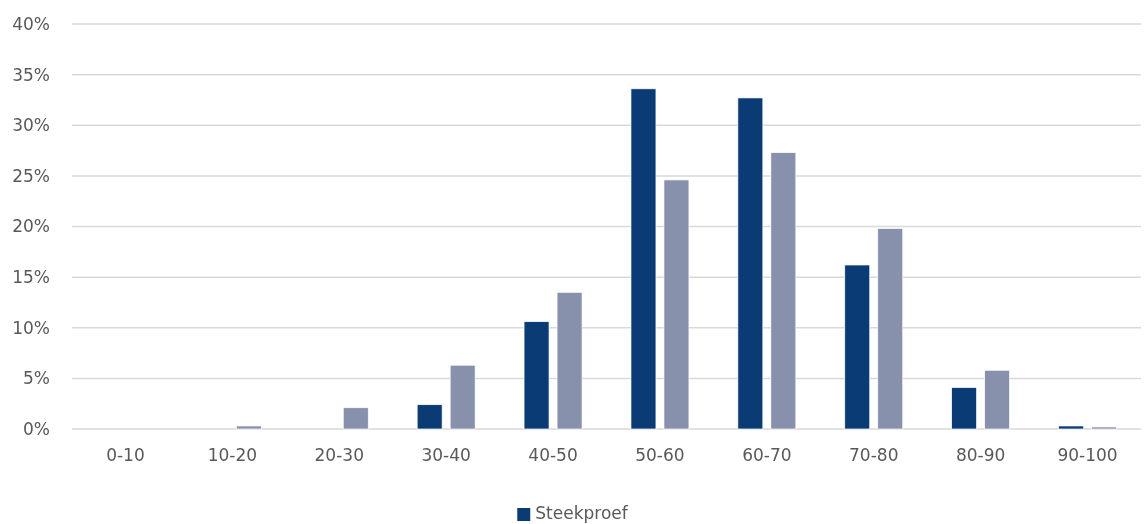 This screenshot has width=1145, height=524. I want to click on x-tick-label: 90-100, so click(1087, 455).